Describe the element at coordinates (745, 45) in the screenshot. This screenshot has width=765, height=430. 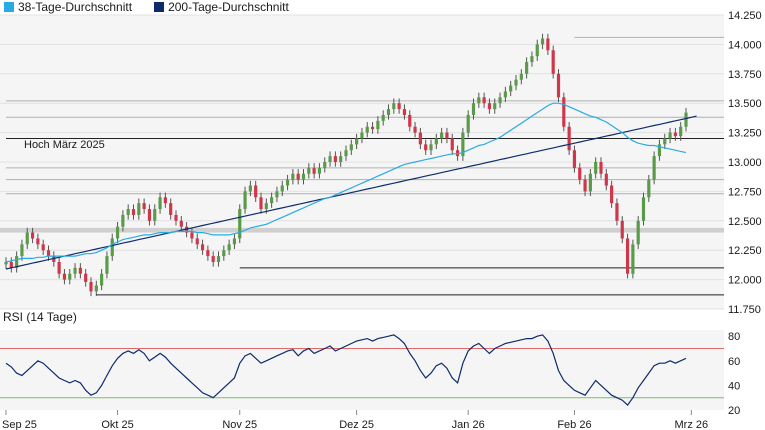
I see `price-y-tick-label: 14.000` at that location.